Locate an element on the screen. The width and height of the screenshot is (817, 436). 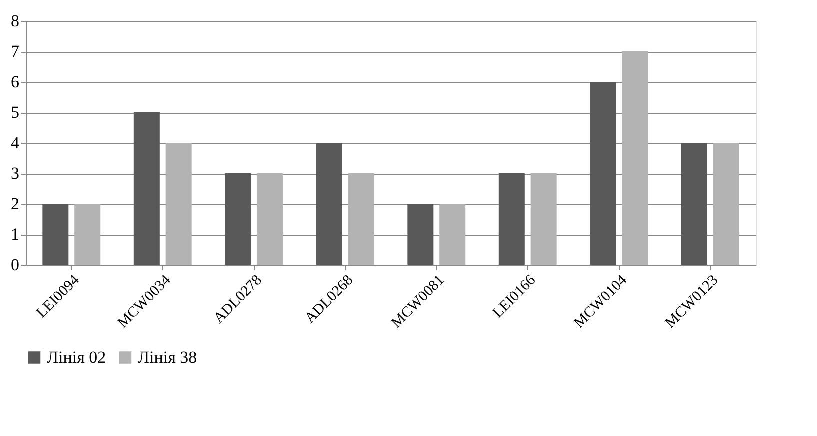
y-tick-label: 8 is located at coordinates (15, 21).